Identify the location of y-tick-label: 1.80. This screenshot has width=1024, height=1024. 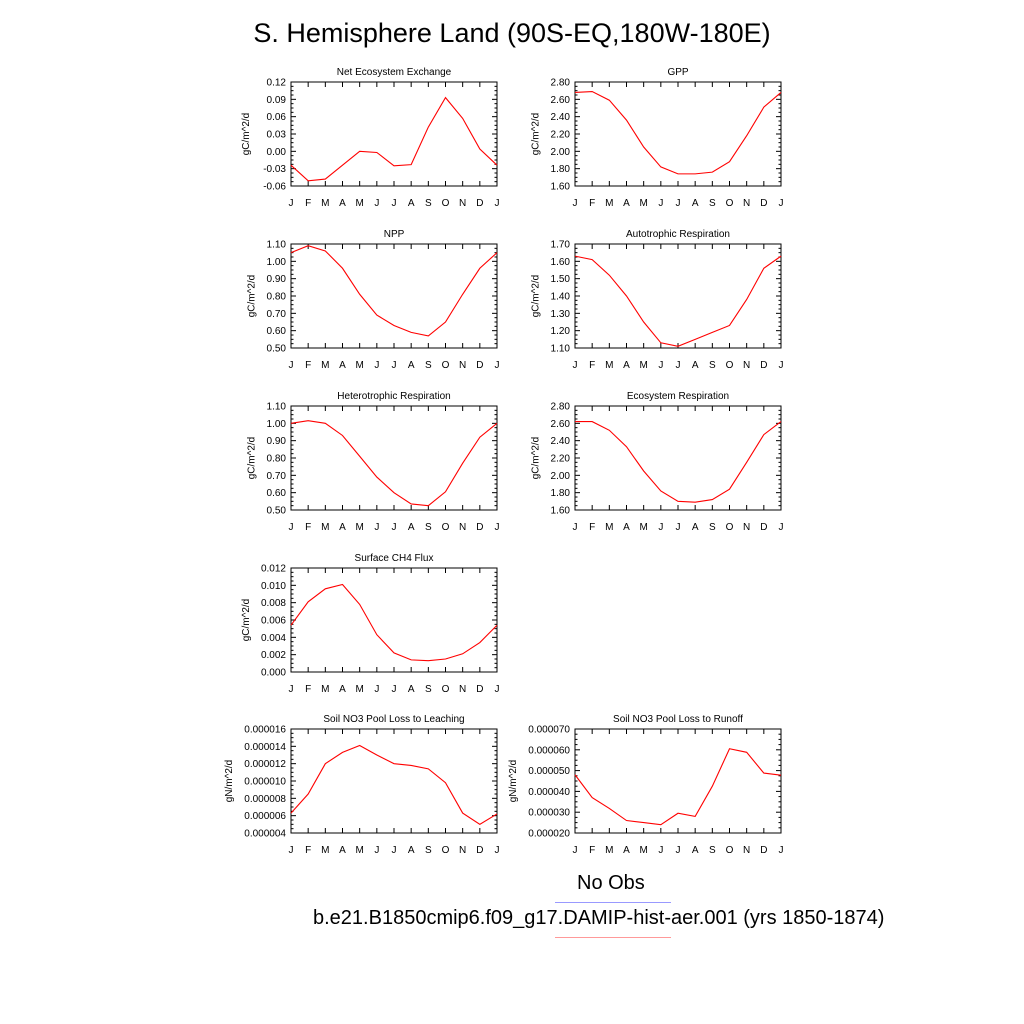
(561, 169).